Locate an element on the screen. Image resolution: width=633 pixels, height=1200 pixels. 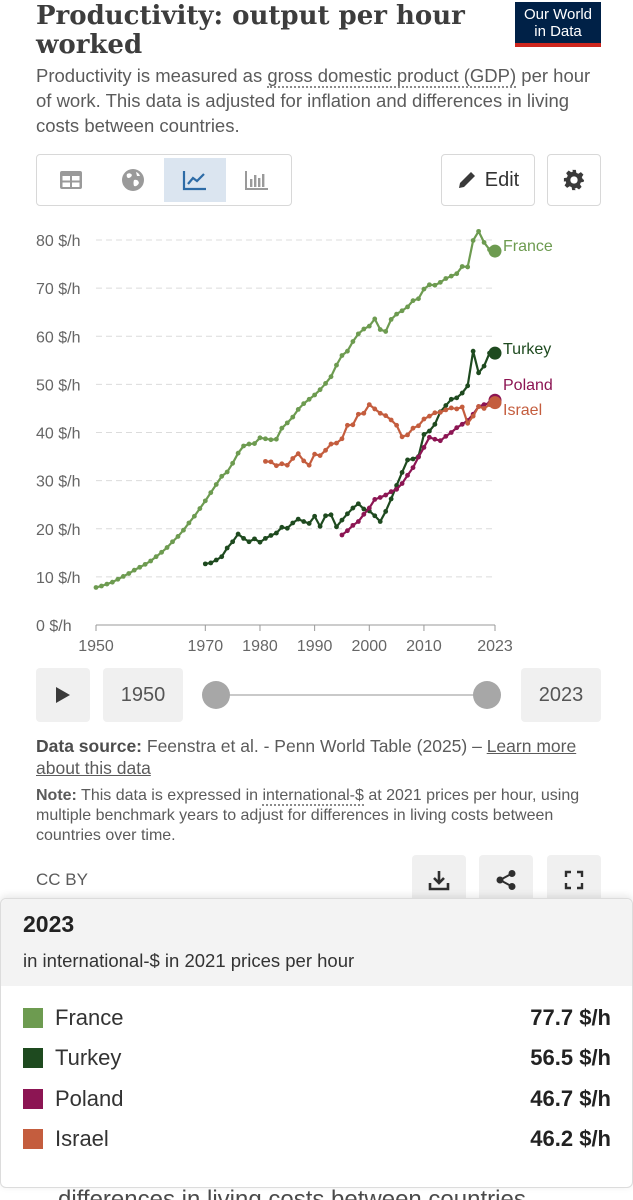
play-button is located at coordinates (63, 695).